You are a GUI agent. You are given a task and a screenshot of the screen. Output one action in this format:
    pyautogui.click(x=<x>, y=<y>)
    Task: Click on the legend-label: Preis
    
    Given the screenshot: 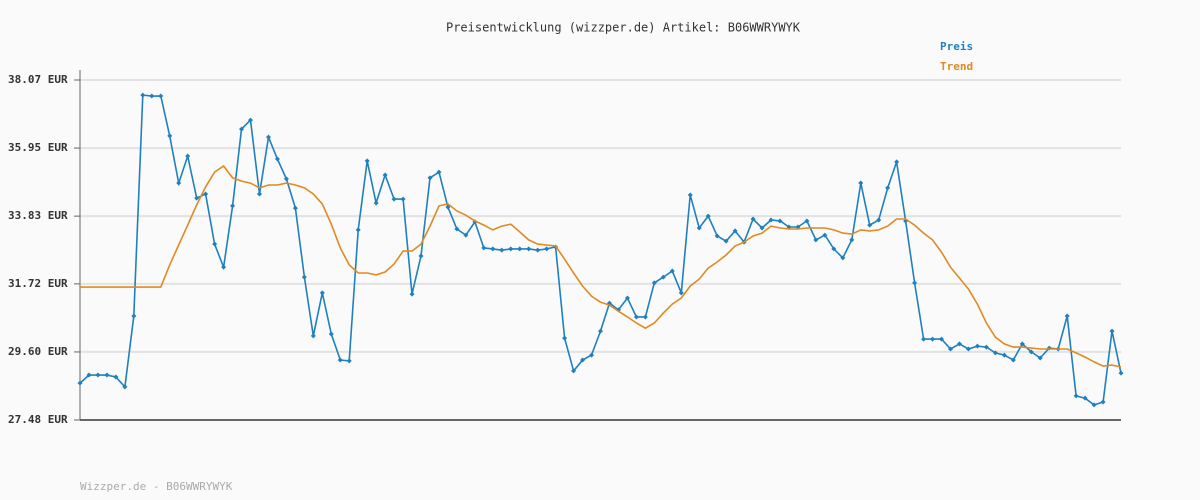 What is the action you would take?
    pyautogui.click(x=956, y=46)
    